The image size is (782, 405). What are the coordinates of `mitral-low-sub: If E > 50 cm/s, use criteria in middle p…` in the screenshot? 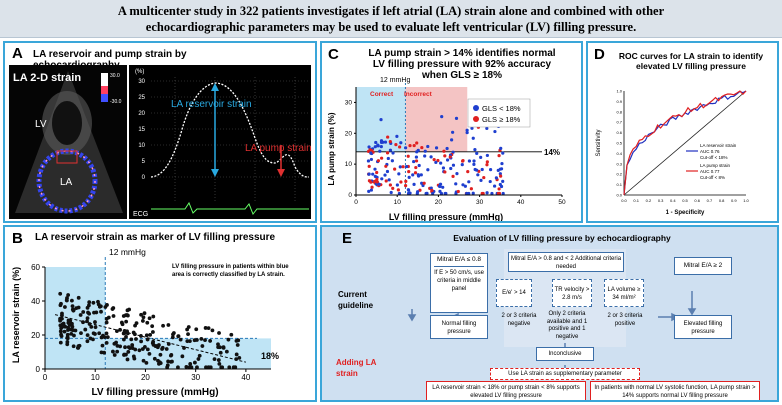 It's located at (459, 279).